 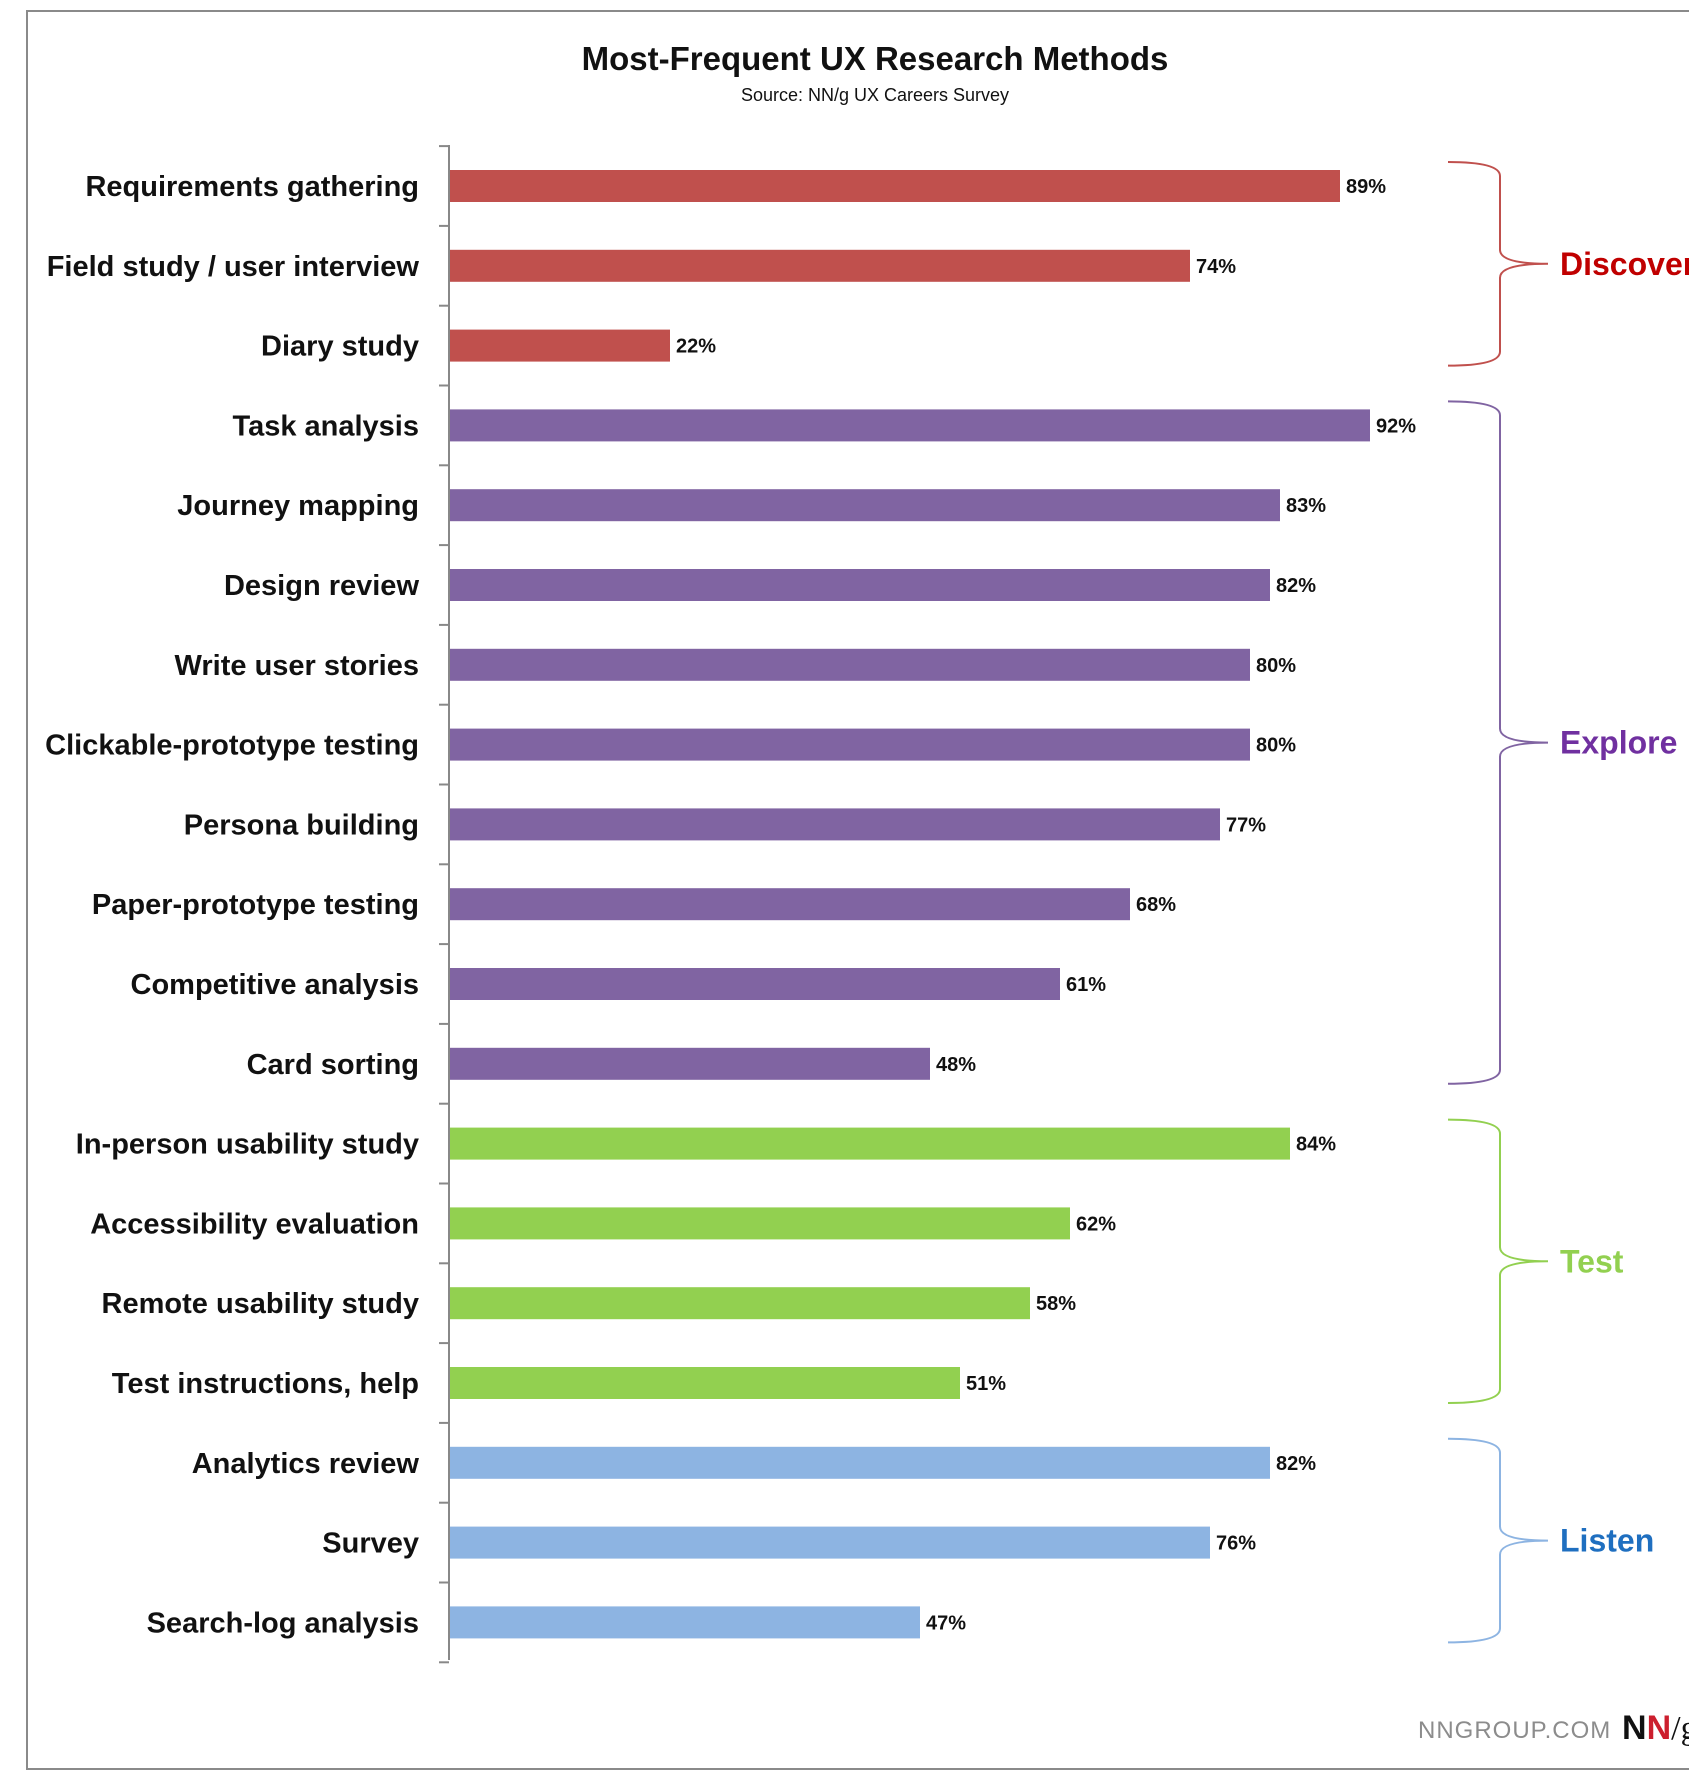 What do you see at coordinates (1624, 264) in the screenshot?
I see `group-label: Discover` at bounding box center [1624, 264].